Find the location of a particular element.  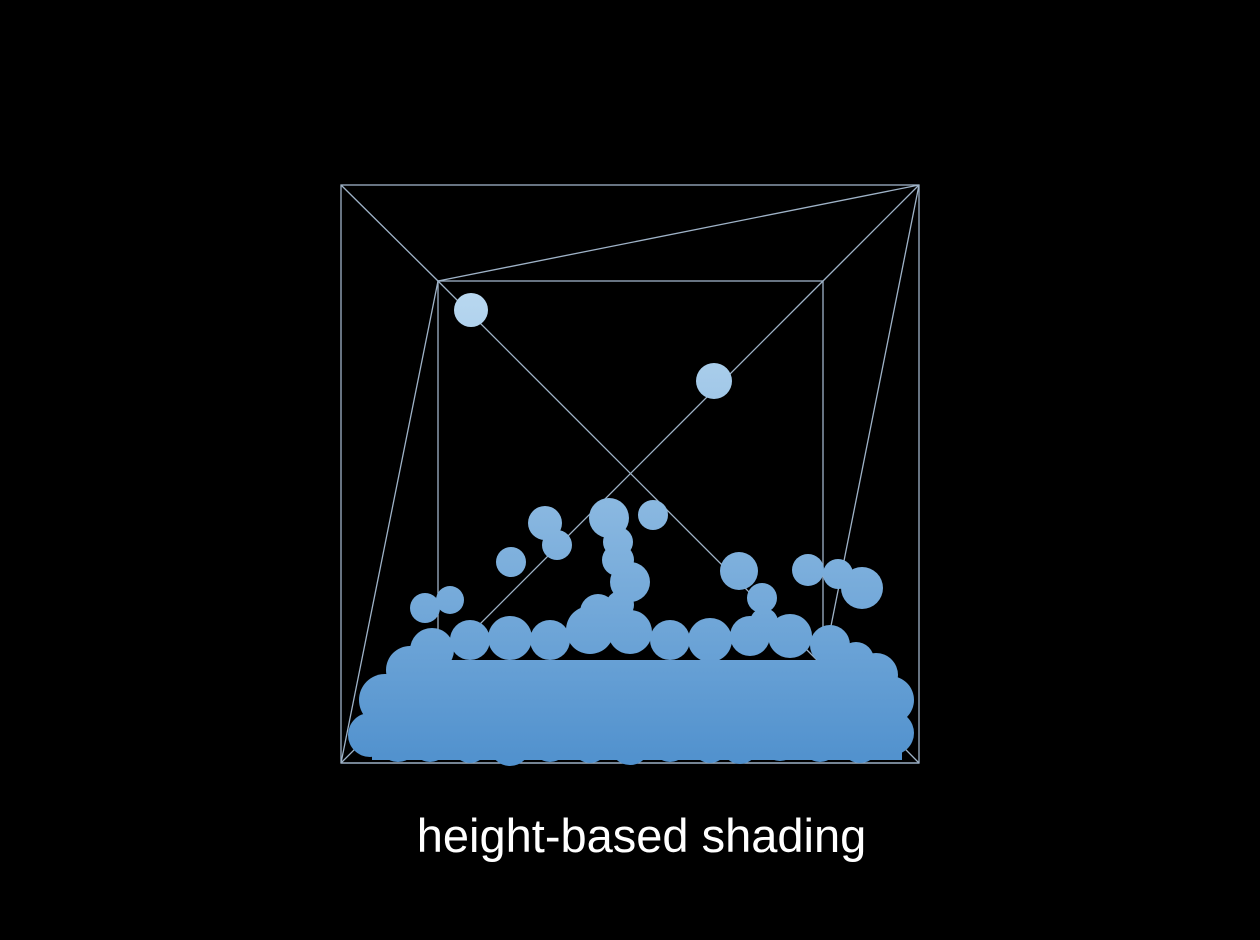

box-diagonal-top is located at coordinates (678, 233).